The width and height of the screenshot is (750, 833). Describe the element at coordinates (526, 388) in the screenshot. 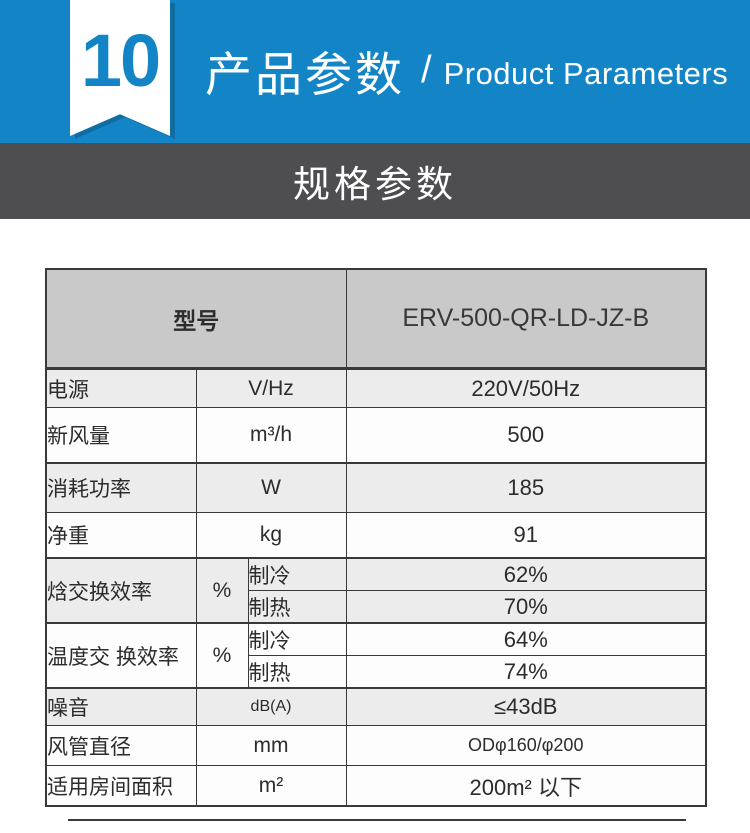

I see `spec-value-cell: 220V/50Hz` at that location.